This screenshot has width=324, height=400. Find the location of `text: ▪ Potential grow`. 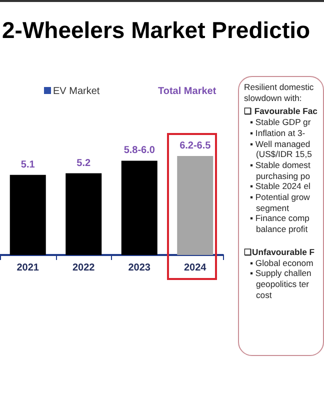

text: ▪ Potential grow is located at coordinates (280, 197).